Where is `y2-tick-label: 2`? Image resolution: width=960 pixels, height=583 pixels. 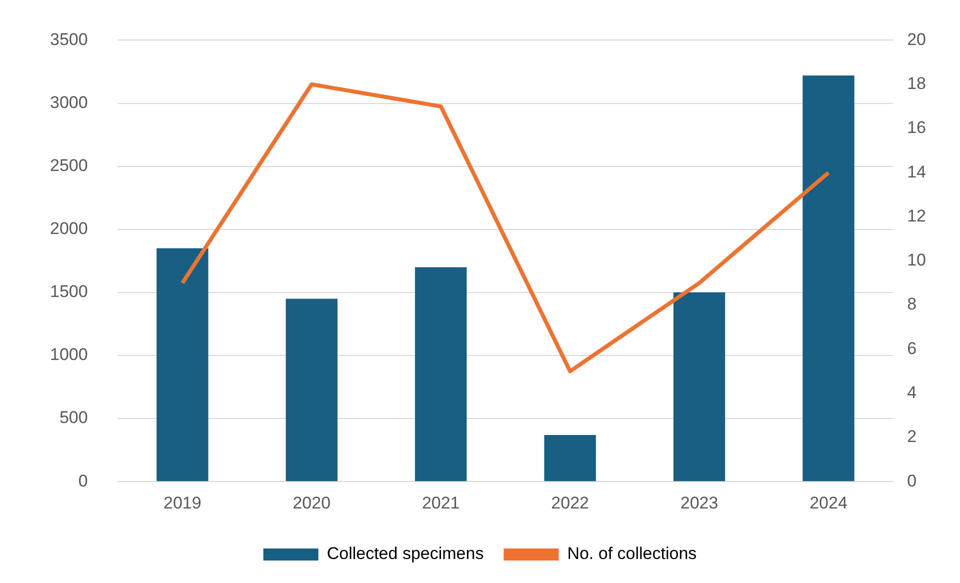
y2-tick-label: 2 is located at coordinates (912, 436).